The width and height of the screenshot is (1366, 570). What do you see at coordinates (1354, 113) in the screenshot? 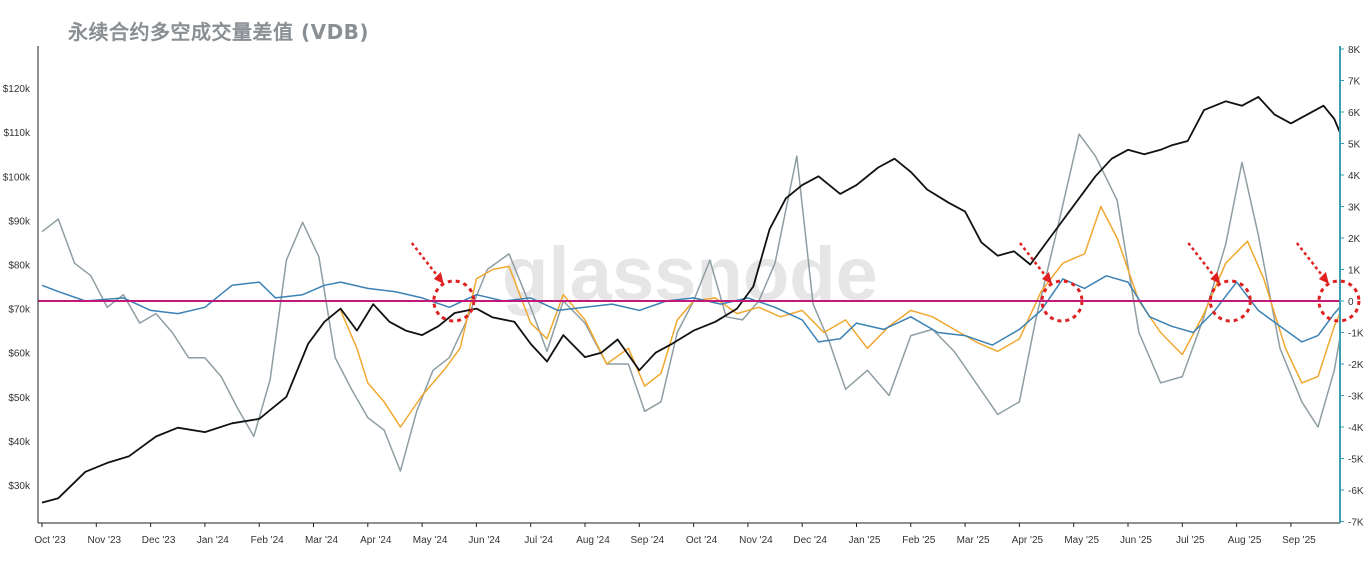
I see `right-tick-label: 6K` at bounding box center [1354, 113].